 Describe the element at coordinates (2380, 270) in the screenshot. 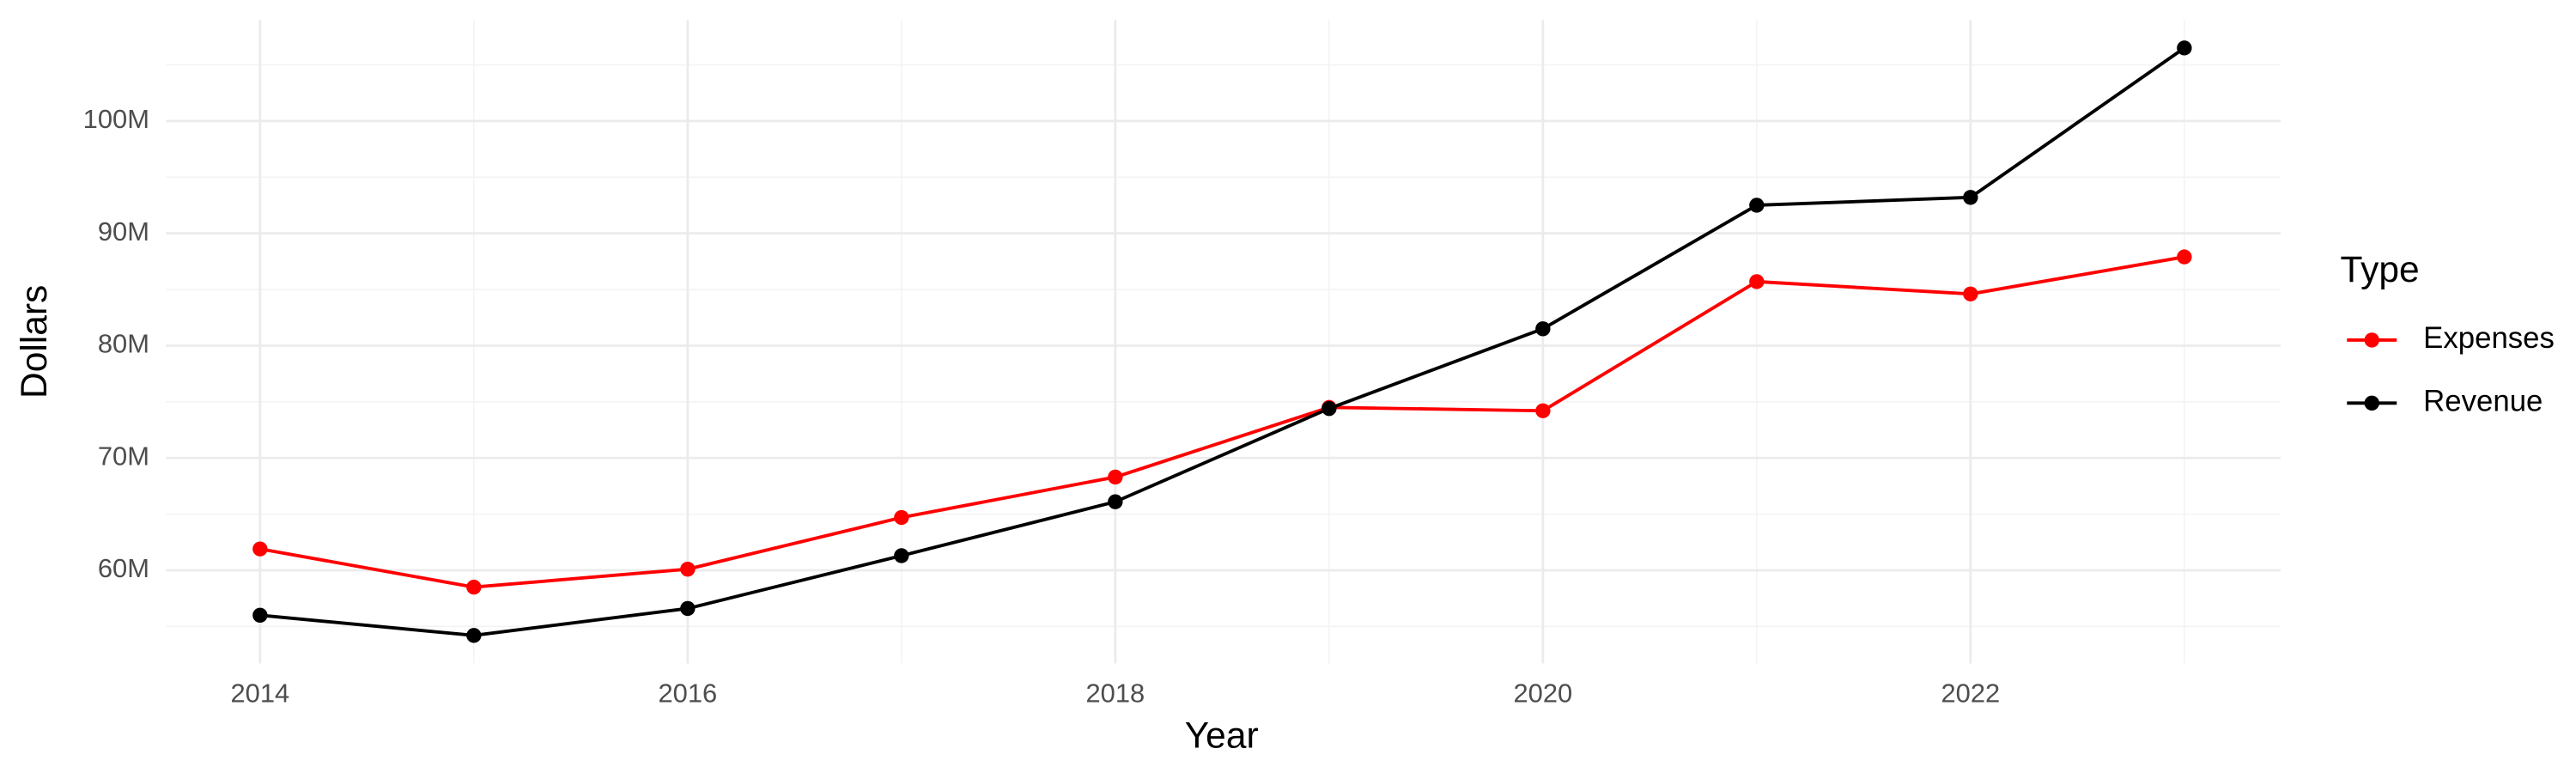

I see `legend-title: Type` at that location.